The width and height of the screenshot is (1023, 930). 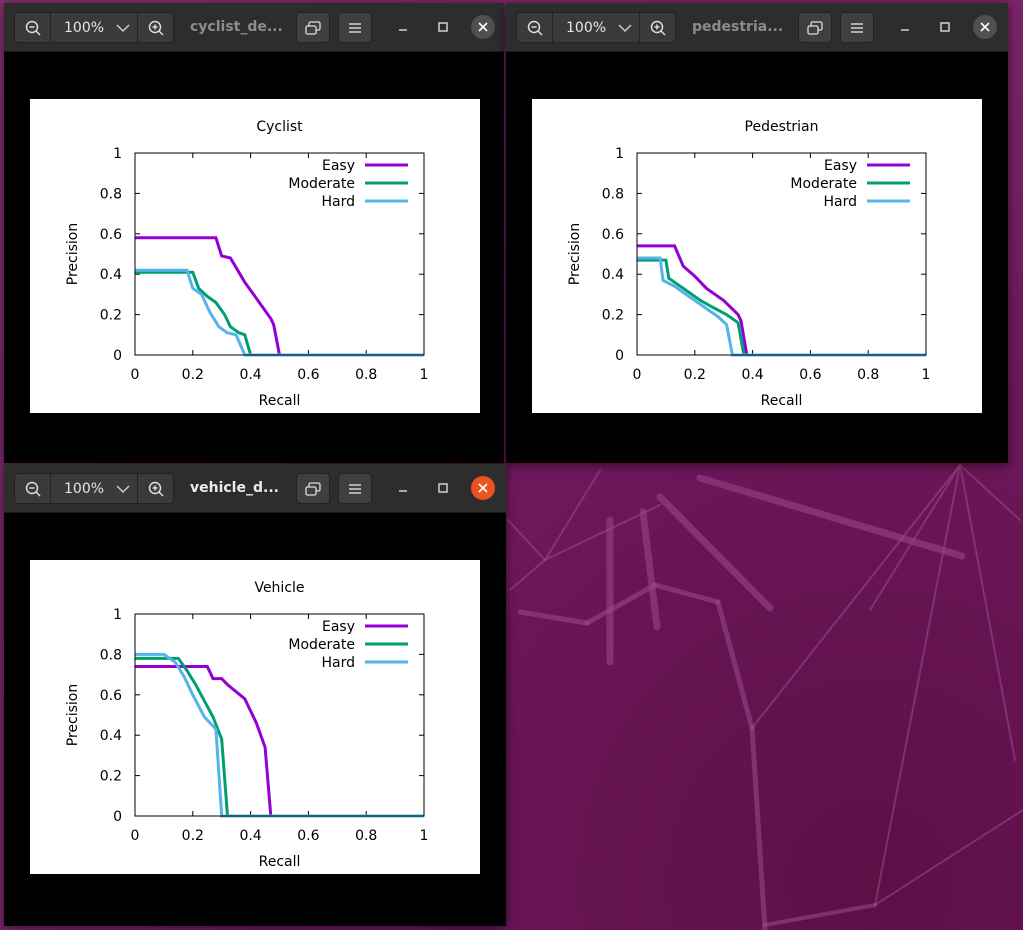 What do you see at coordinates (279, 588) in the screenshot?
I see `chart-title: Vehicle` at bounding box center [279, 588].